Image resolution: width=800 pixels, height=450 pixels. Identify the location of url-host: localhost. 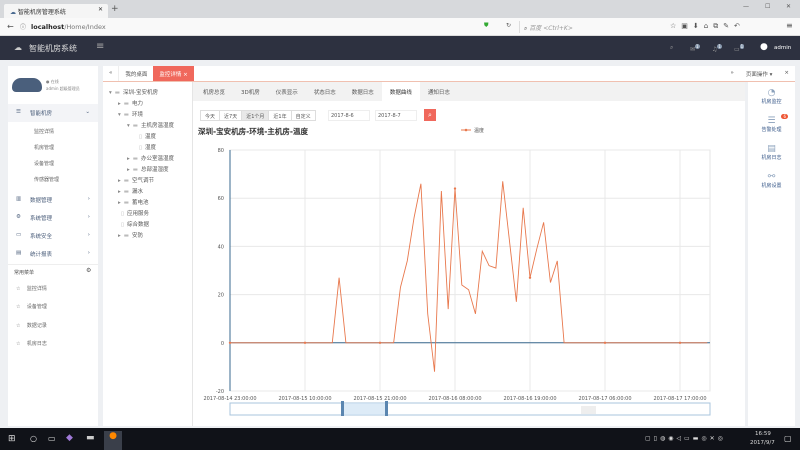
(48, 27).